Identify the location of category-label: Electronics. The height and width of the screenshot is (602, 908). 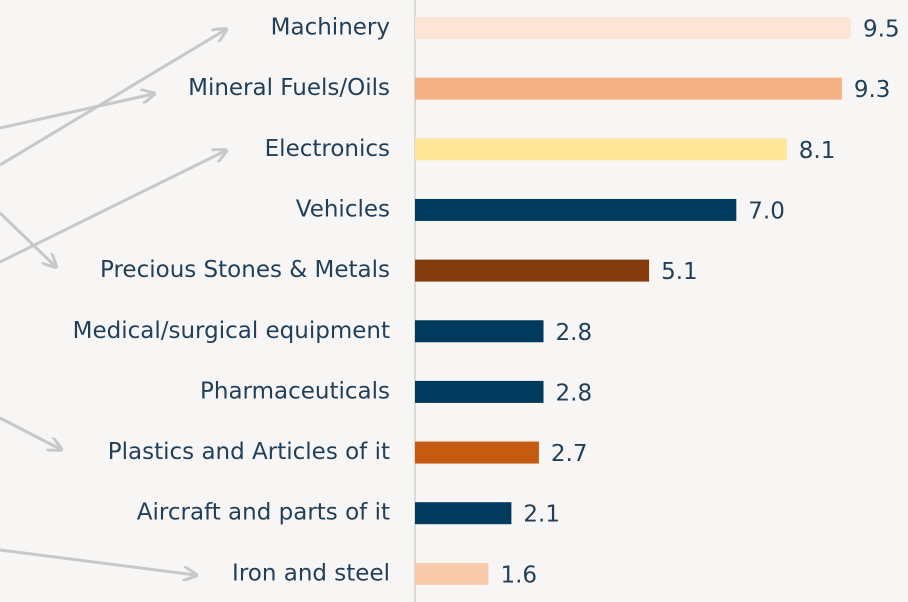
(327, 149).